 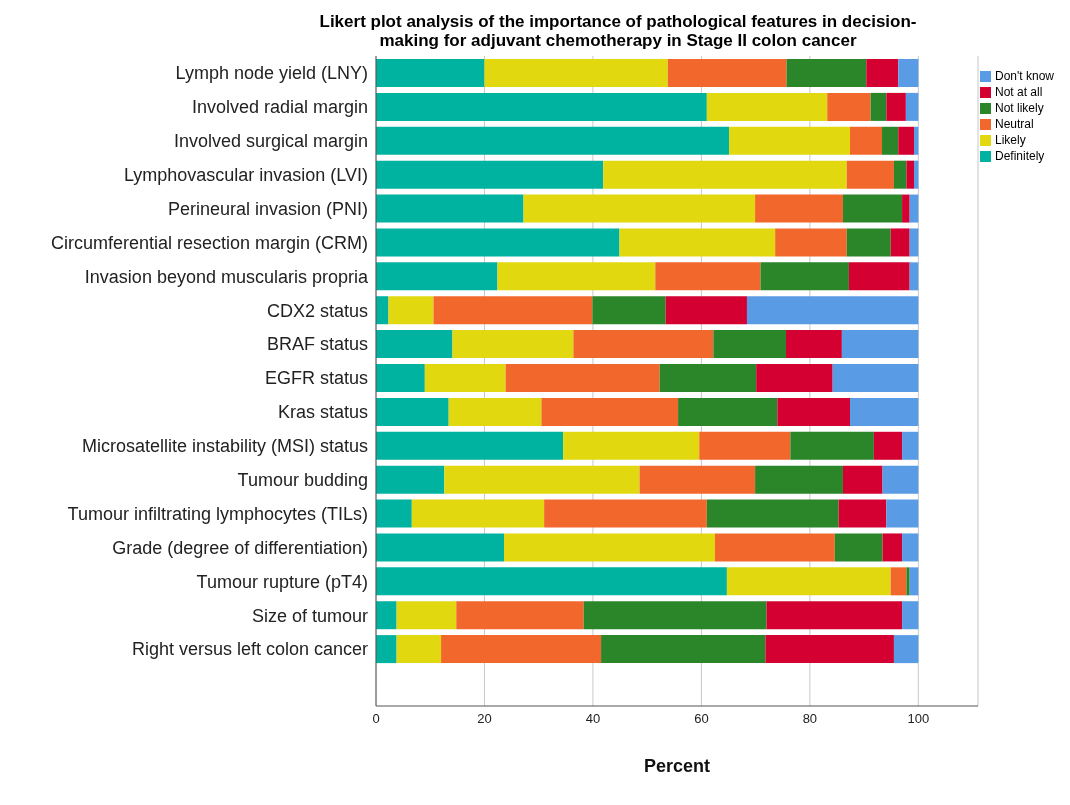 What do you see at coordinates (270, 141) in the screenshot?
I see `y-tick-label: Involved surgical margin` at bounding box center [270, 141].